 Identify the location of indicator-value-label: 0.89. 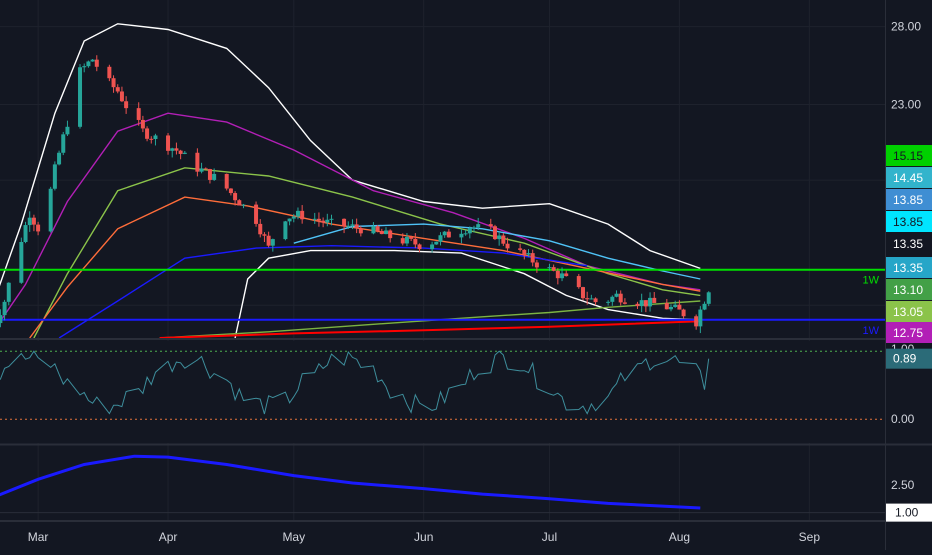
(905, 359).